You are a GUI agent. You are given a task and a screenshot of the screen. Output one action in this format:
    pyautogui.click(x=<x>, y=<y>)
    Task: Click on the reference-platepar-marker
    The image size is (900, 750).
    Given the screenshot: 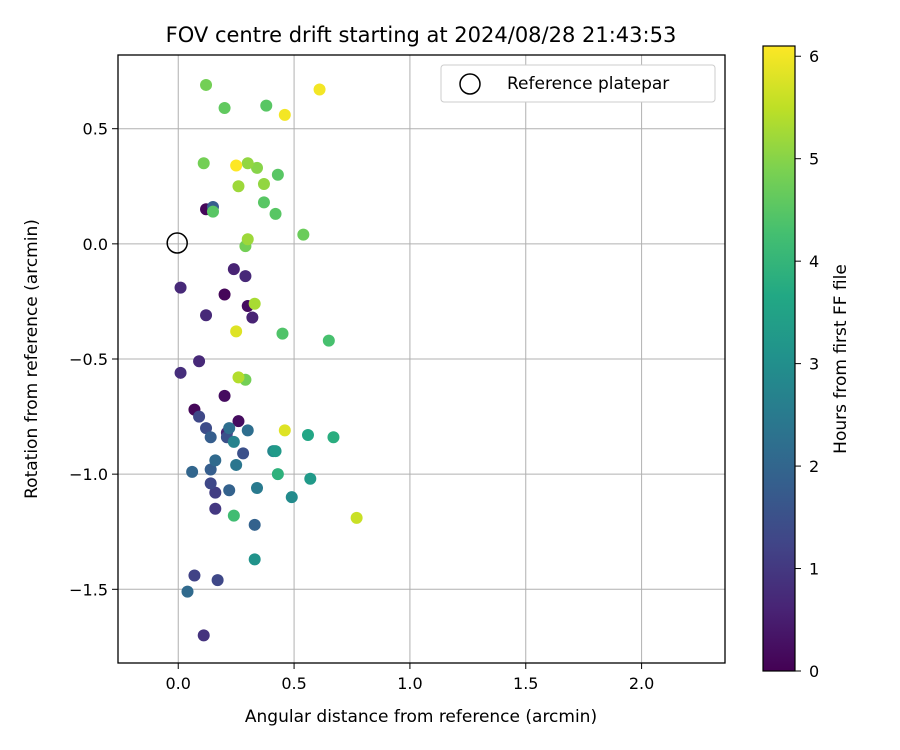 What is the action you would take?
    pyautogui.click(x=177, y=243)
    